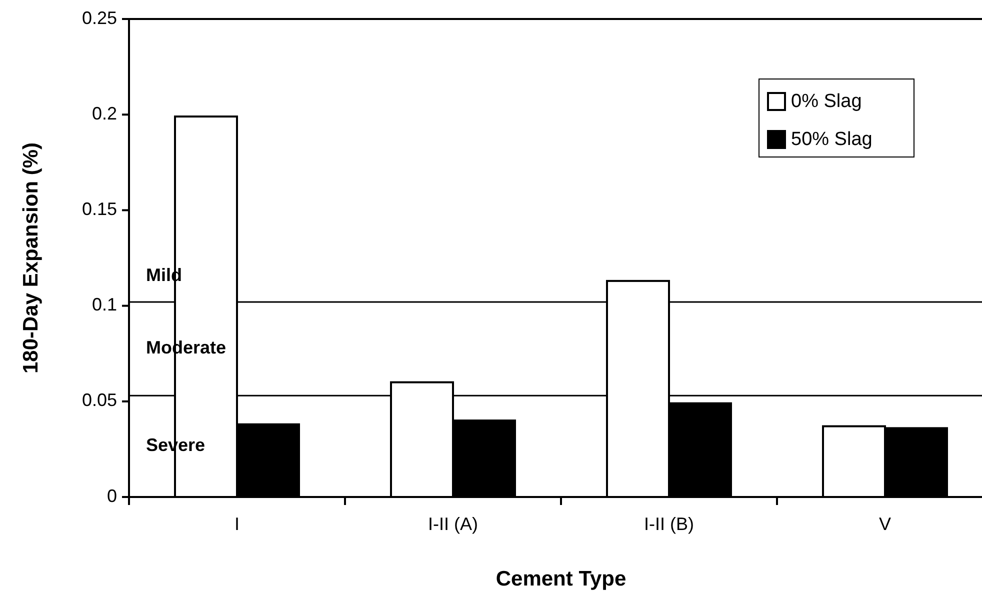  What do you see at coordinates (561, 579) in the screenshot?
I see `x-axis-title: Cement Type` at bounding box center [561, 579].